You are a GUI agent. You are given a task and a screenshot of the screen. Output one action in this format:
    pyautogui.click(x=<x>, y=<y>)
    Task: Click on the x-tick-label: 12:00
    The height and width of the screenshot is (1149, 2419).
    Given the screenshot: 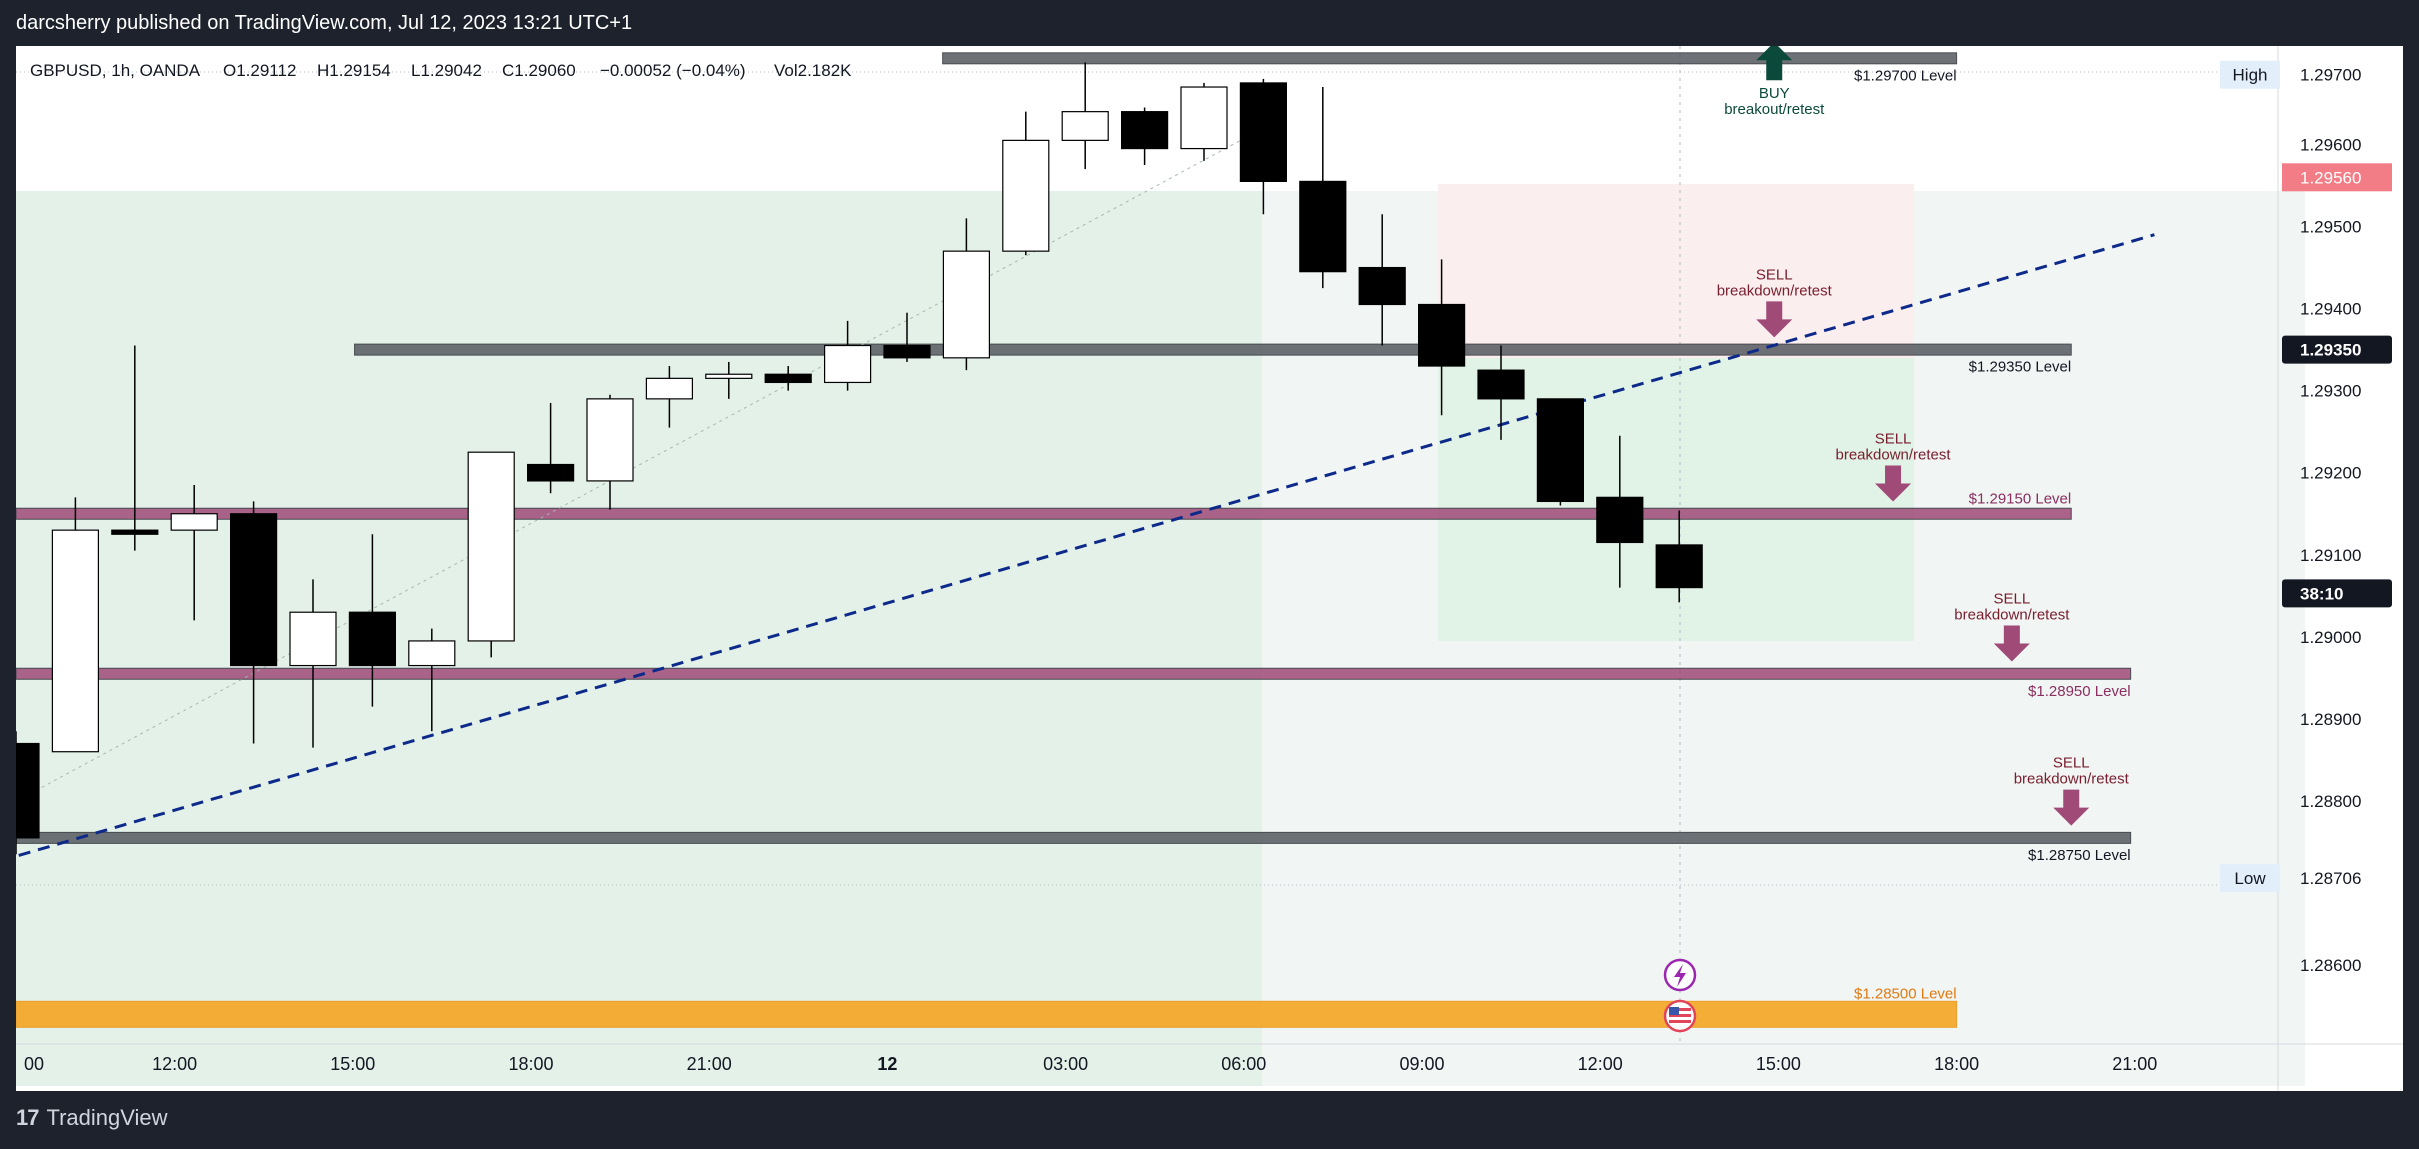 What is the action you would take?
    pyautogui.click(x=174, y=1064)
    